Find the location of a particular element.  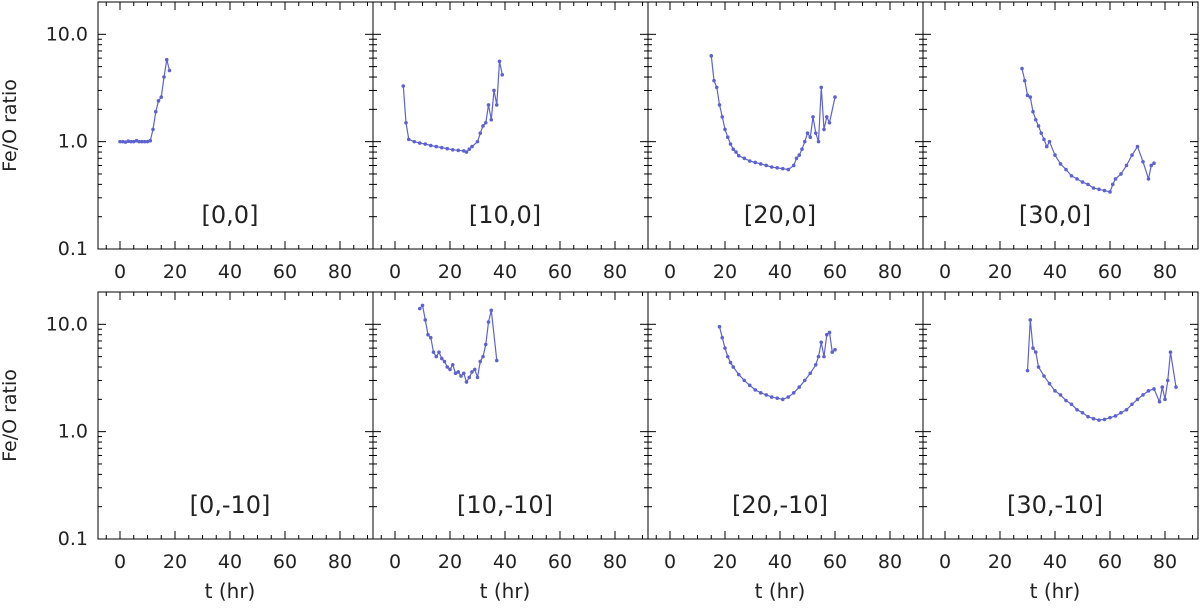

panel-label: [10,0] is located at coordinates (505, 215).